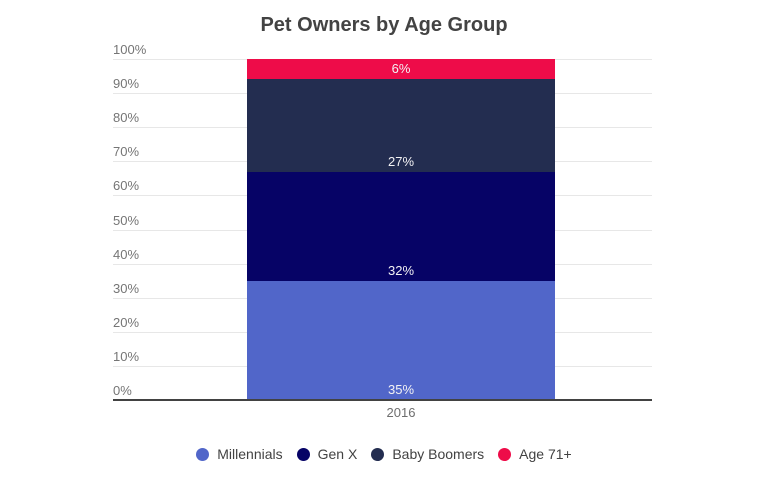 The image size is (768, 481). Describe the element at coordinates (250, 454) in the screenshot. I see `legend-label: Millennials` at that location.